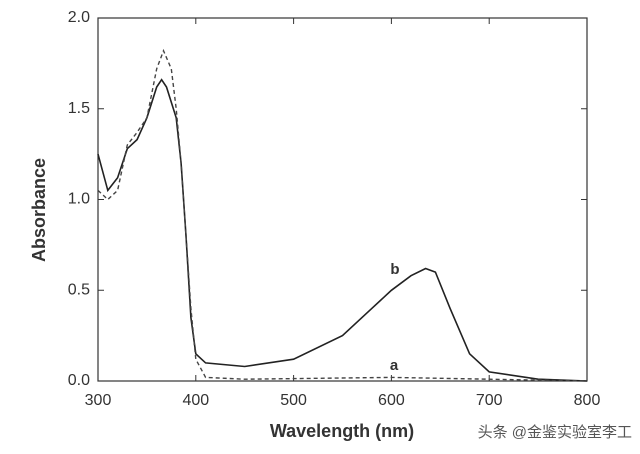 The image size is (640, 454). Describe the element at coordinates (587, 400) in the screenshot. I see `x-tick-label: 800` at that location.